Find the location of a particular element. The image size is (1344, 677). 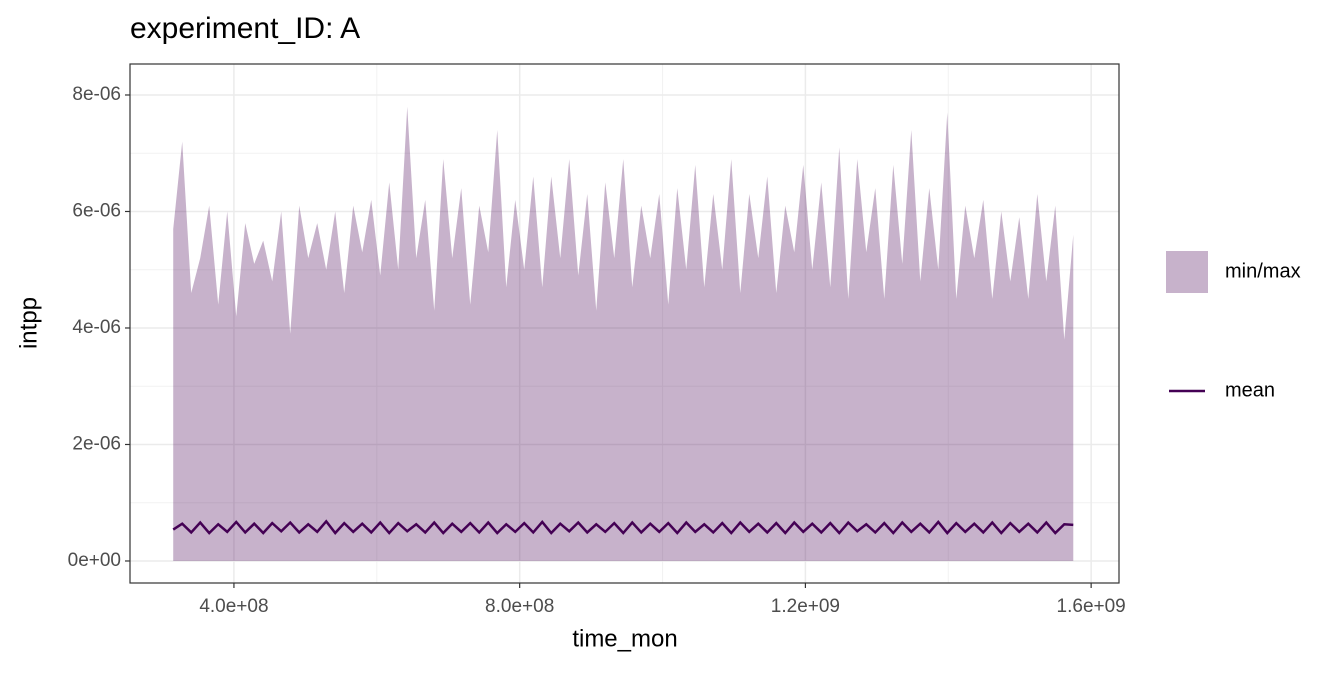

x-tick-label: 4.0e+08 is located at coordinates (233, 606).